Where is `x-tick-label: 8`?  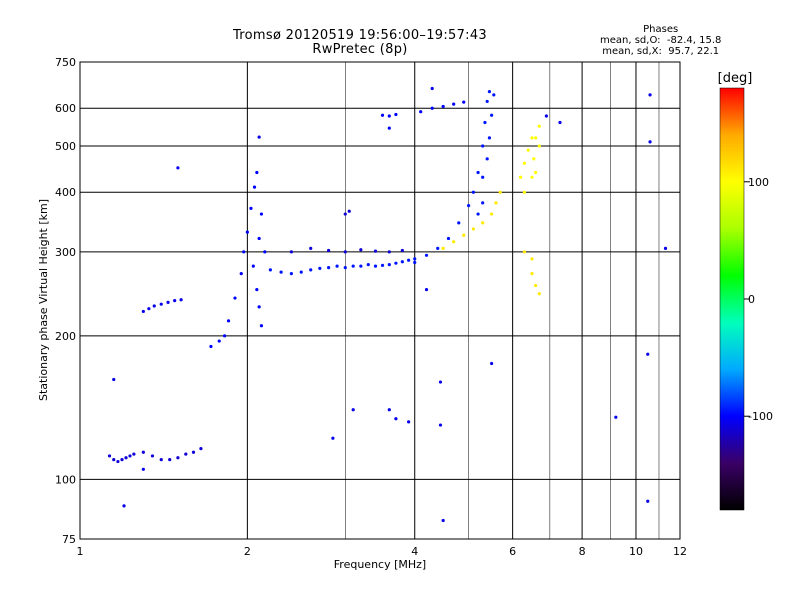 x-tick-label: 8 is located at coordinates (582, 551).